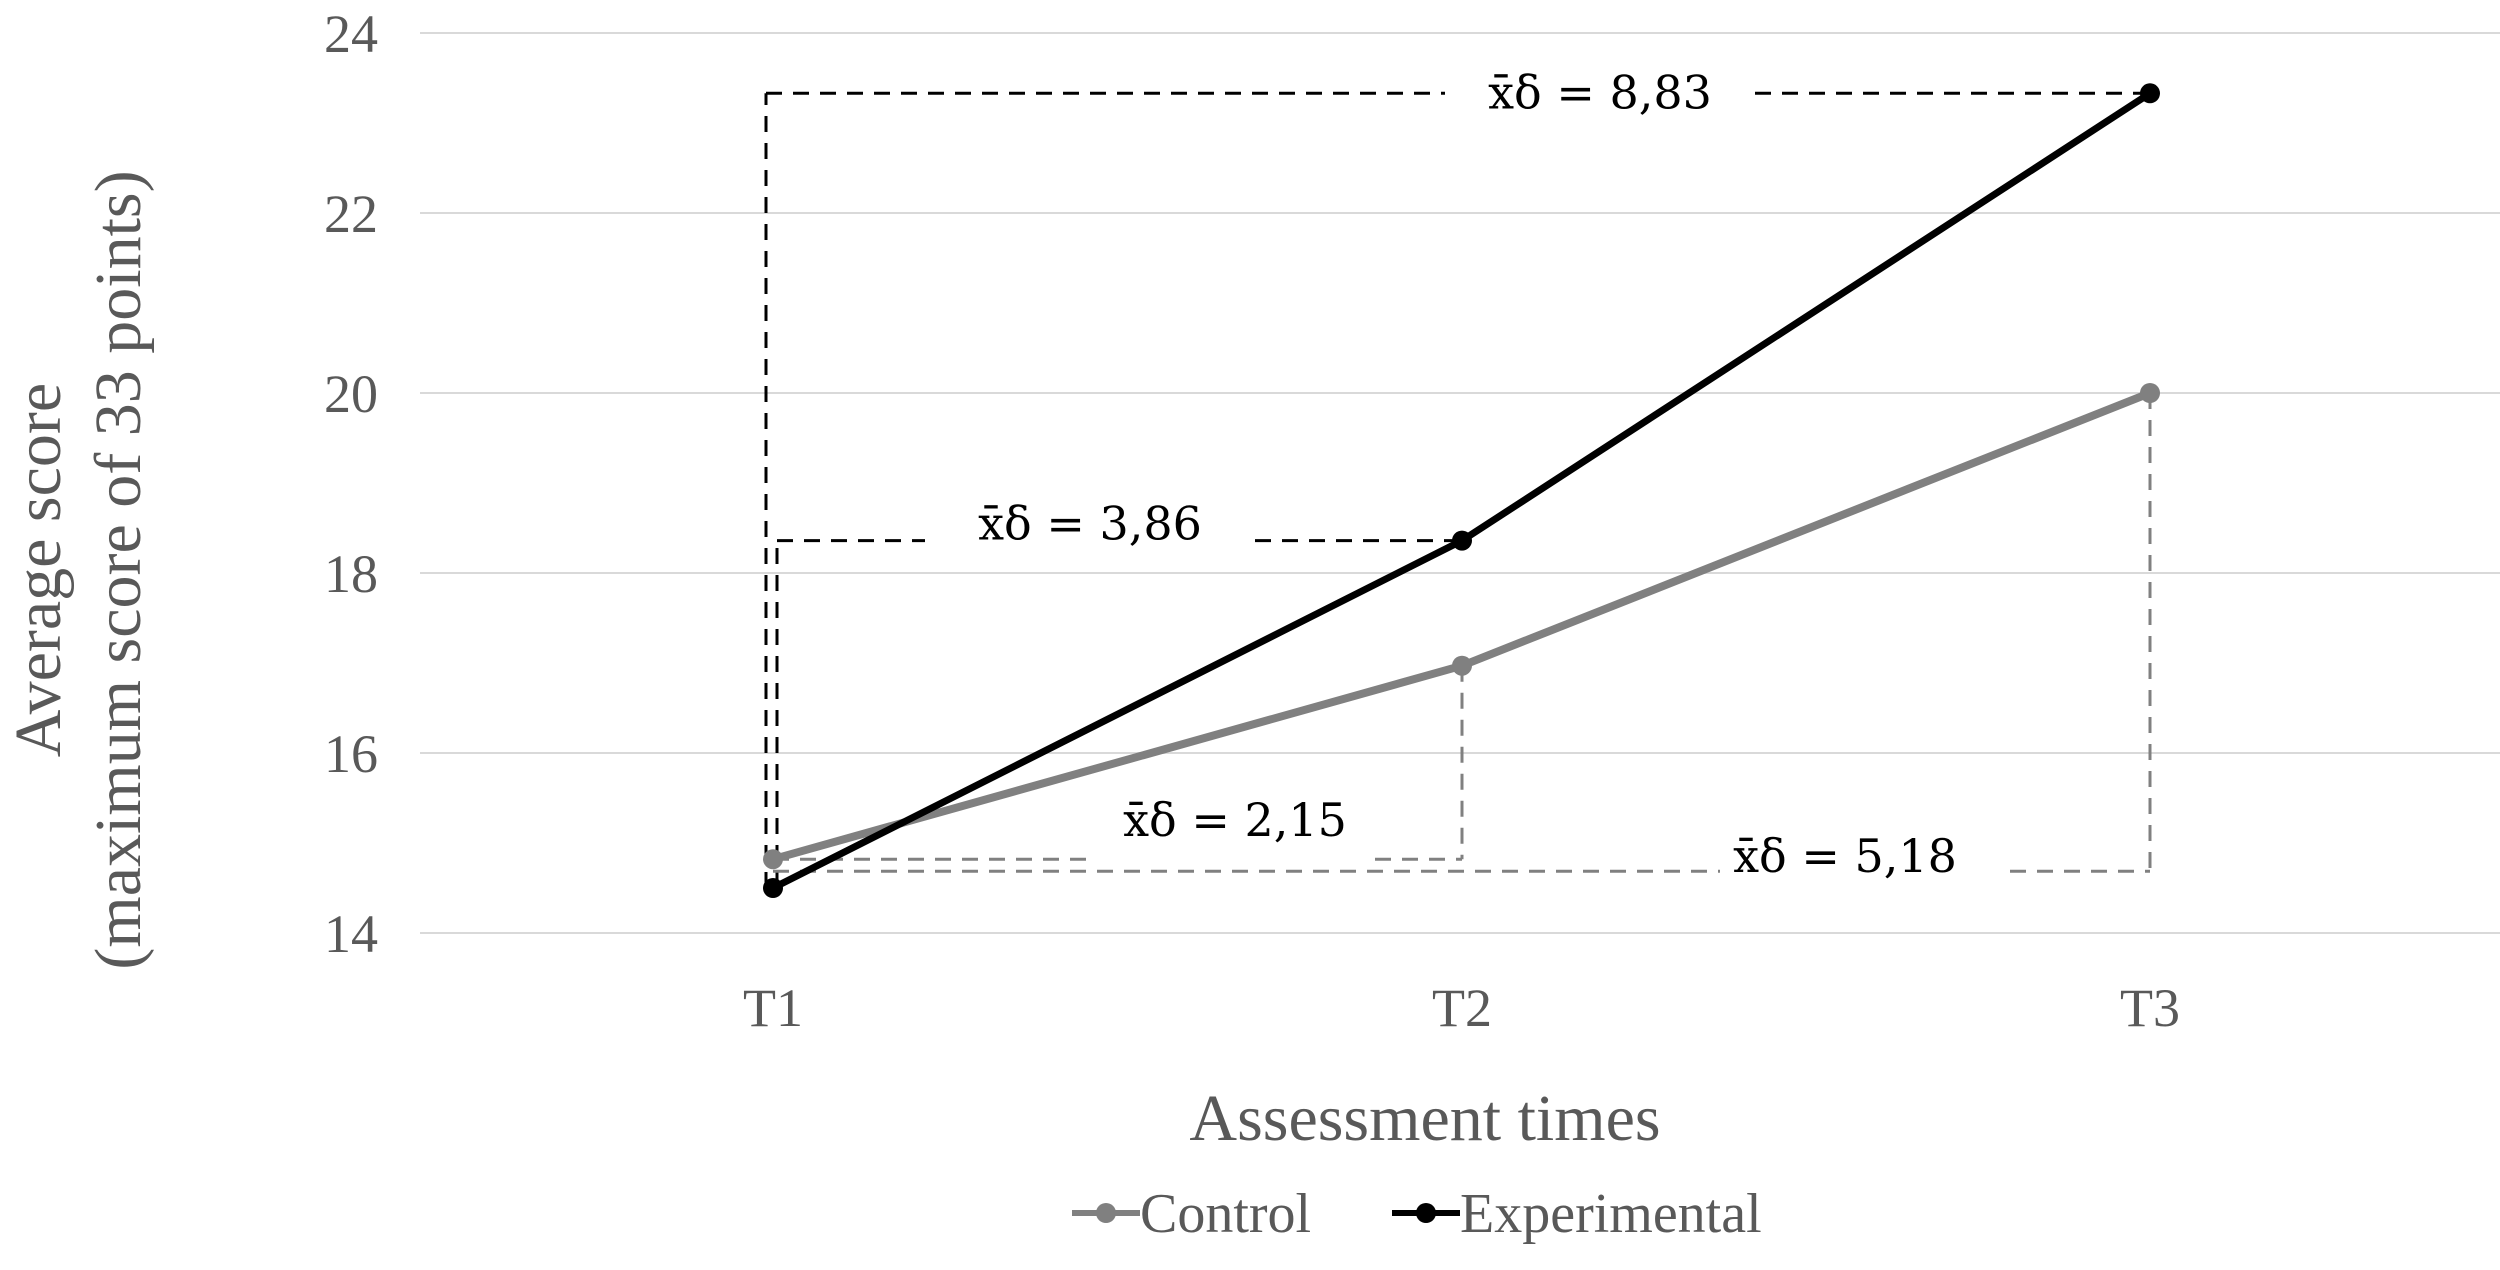 The image size is (2500, 1270). What do you see at coordinates (1462, 665) in the screenshot?
I see `point-control-t2` at bounding box center [1462, 665].